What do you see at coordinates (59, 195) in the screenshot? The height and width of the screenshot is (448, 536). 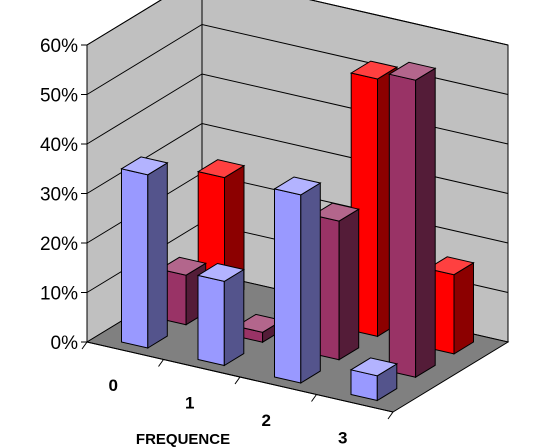 I see `y-tick-label: 30%` at bounding box center [59, 195].